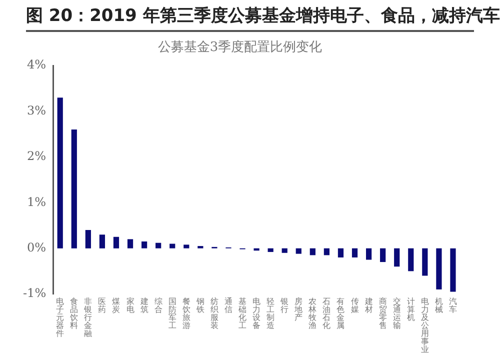 Image resolution: width=500 pixels, height=362 pixels. I want to click on x-tick-label: 汽车, so click(452, 305).